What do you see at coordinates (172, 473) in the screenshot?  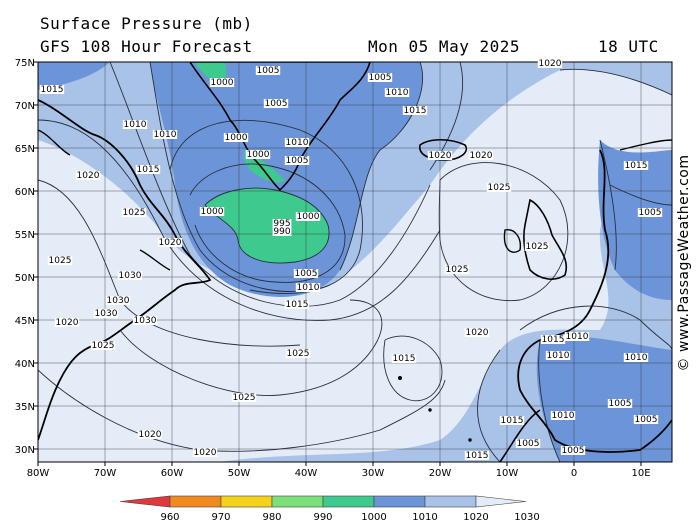 I see `lon-label: 60W` at bounding box center [172, 473].